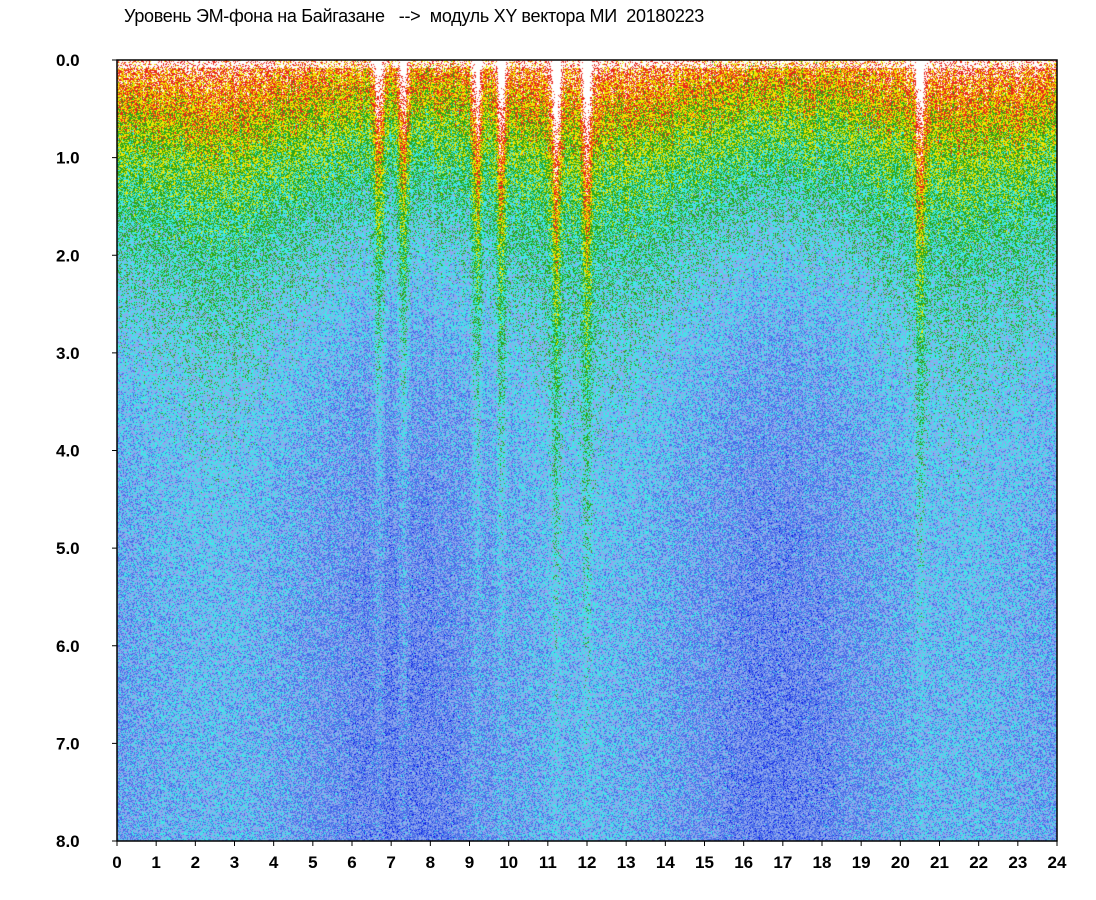  I want to click on x-tick-label: 18, so click(822, 862).